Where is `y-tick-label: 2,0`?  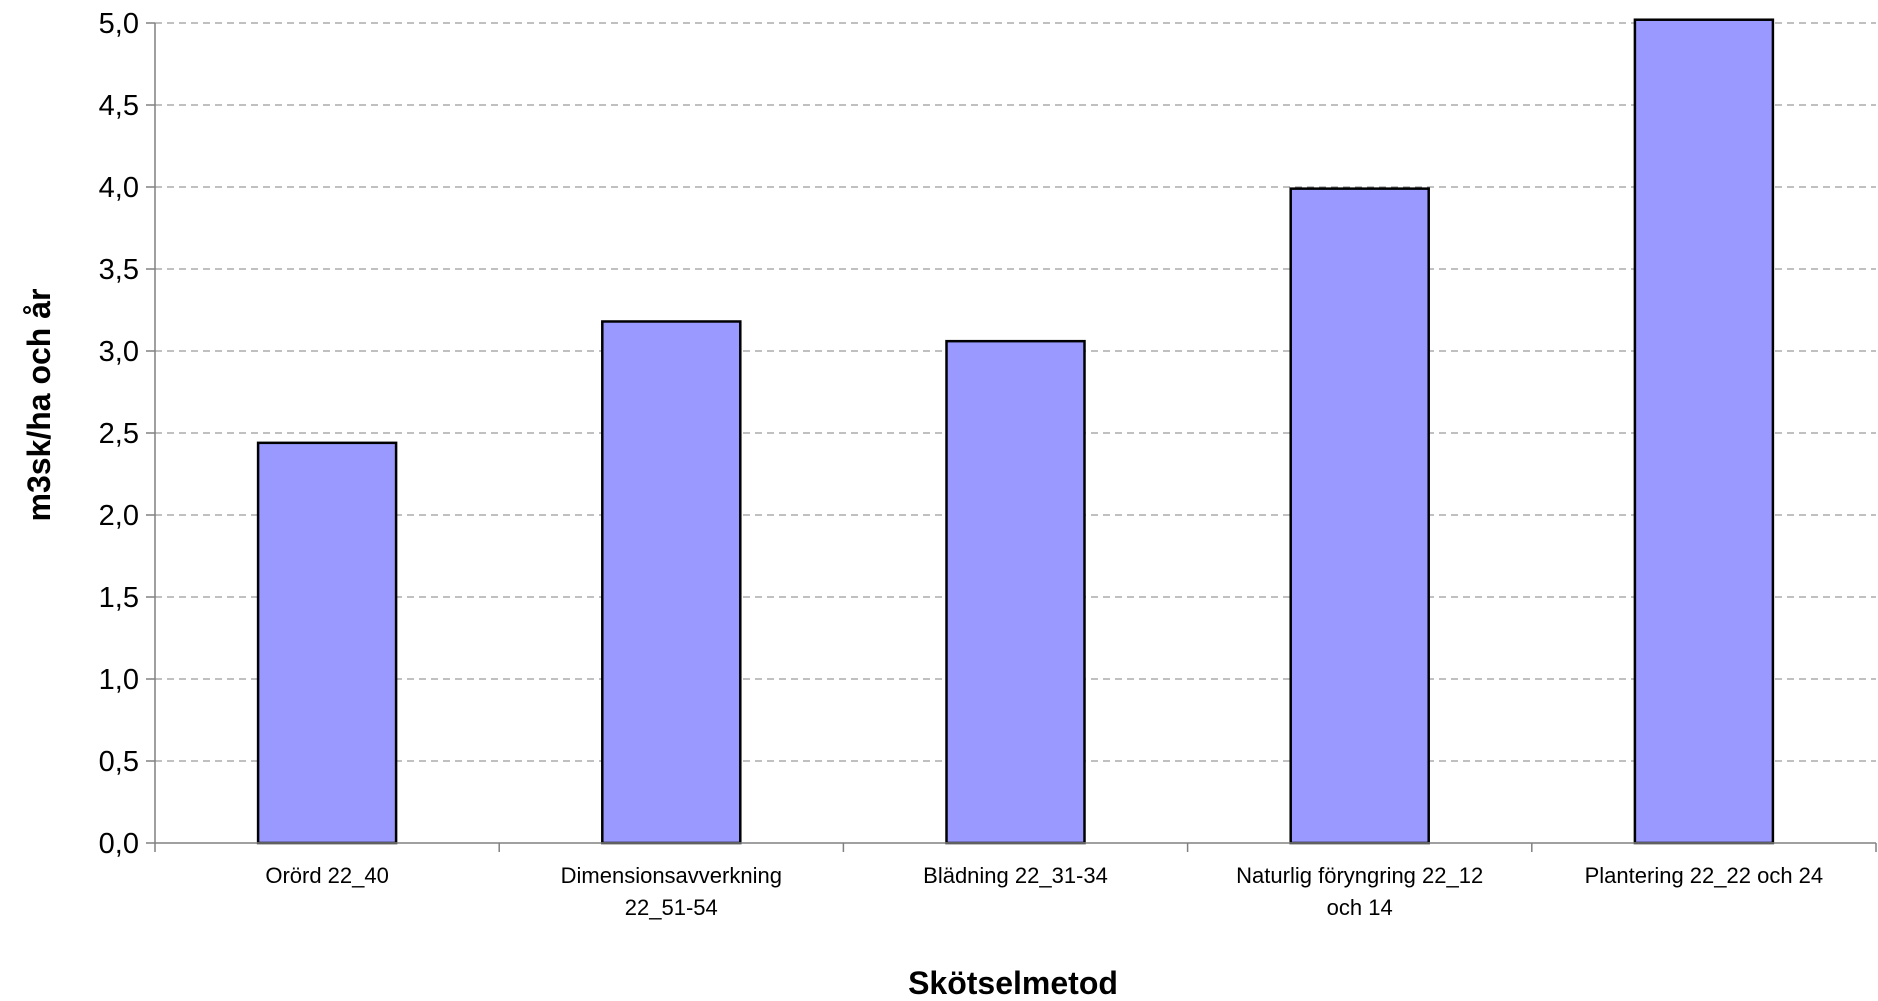 y-tick-label: 2,0 is located at coordinates (119, 516).